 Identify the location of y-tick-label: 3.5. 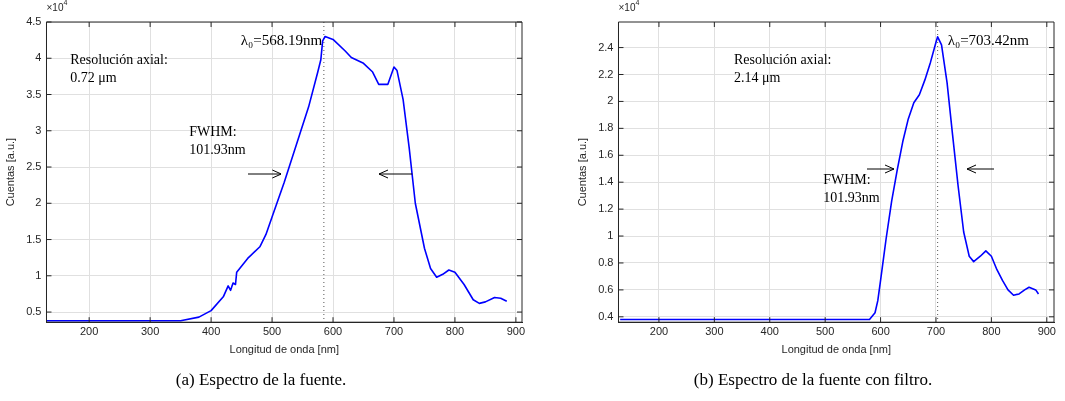
(34, 93).